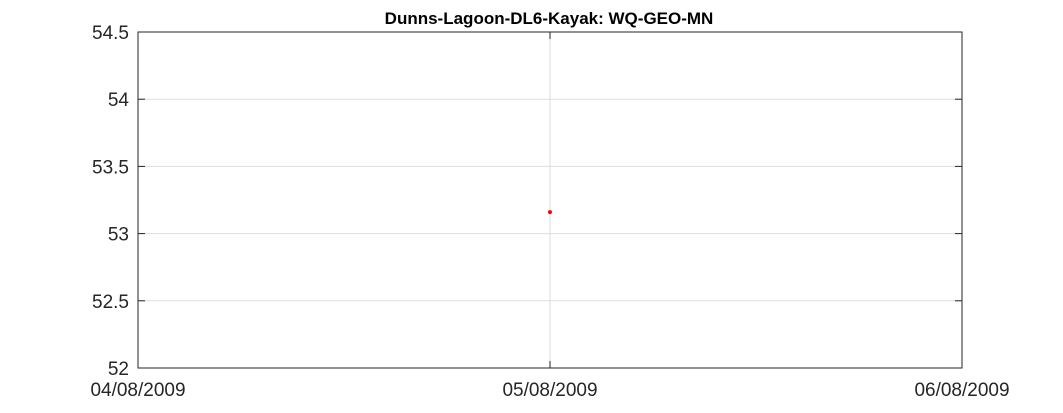  I want to click on x-tick-label: 05/08/2009, so click(549, 390).